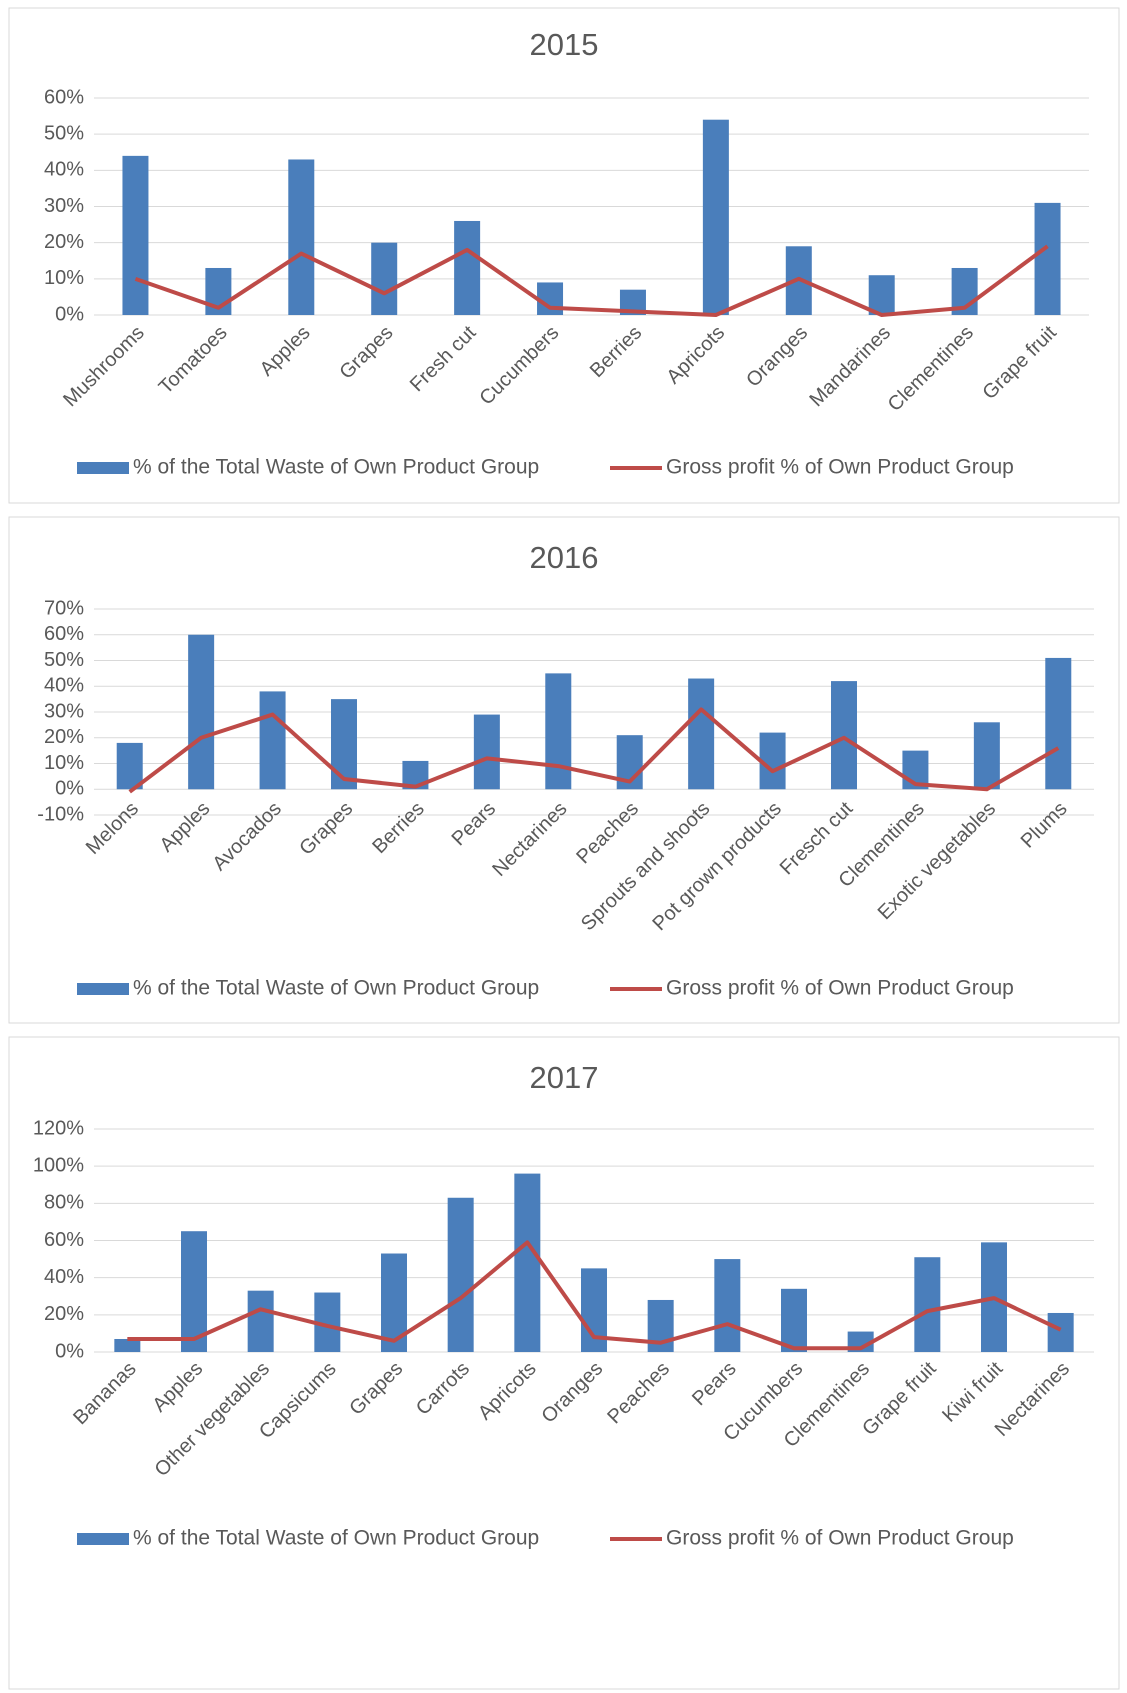 This screenshot has height=1693, width=1127. What do you see at coordinates (564, 44) in the screenshot?
I see `chart-title: 2015` at bounding box center [564, 44].